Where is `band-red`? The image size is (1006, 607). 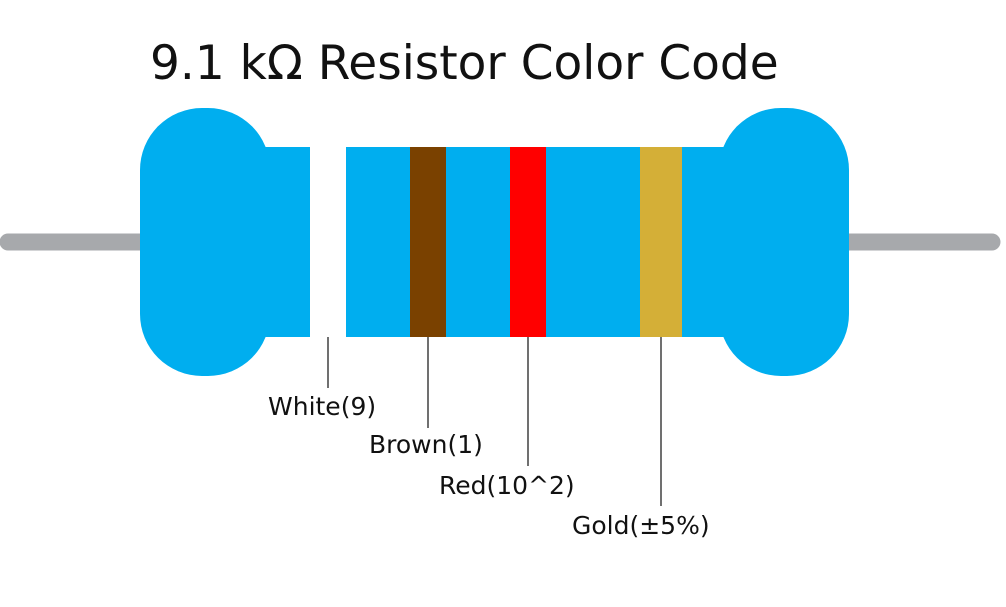 band-red is located at coordinates (528, 242).